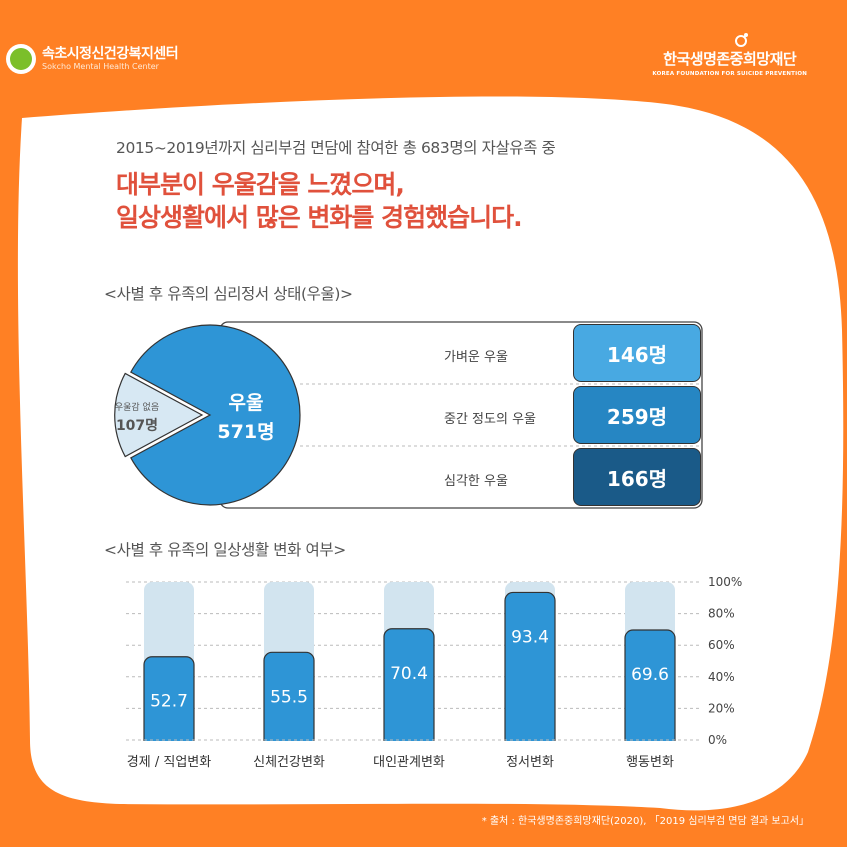 The image size is (847, 847). Describe the element at coordinates (225, 550) in the screenshot. I see `section-title-daily-life: <사별 후 유족의 일상생활 변화 여부>` at that location.